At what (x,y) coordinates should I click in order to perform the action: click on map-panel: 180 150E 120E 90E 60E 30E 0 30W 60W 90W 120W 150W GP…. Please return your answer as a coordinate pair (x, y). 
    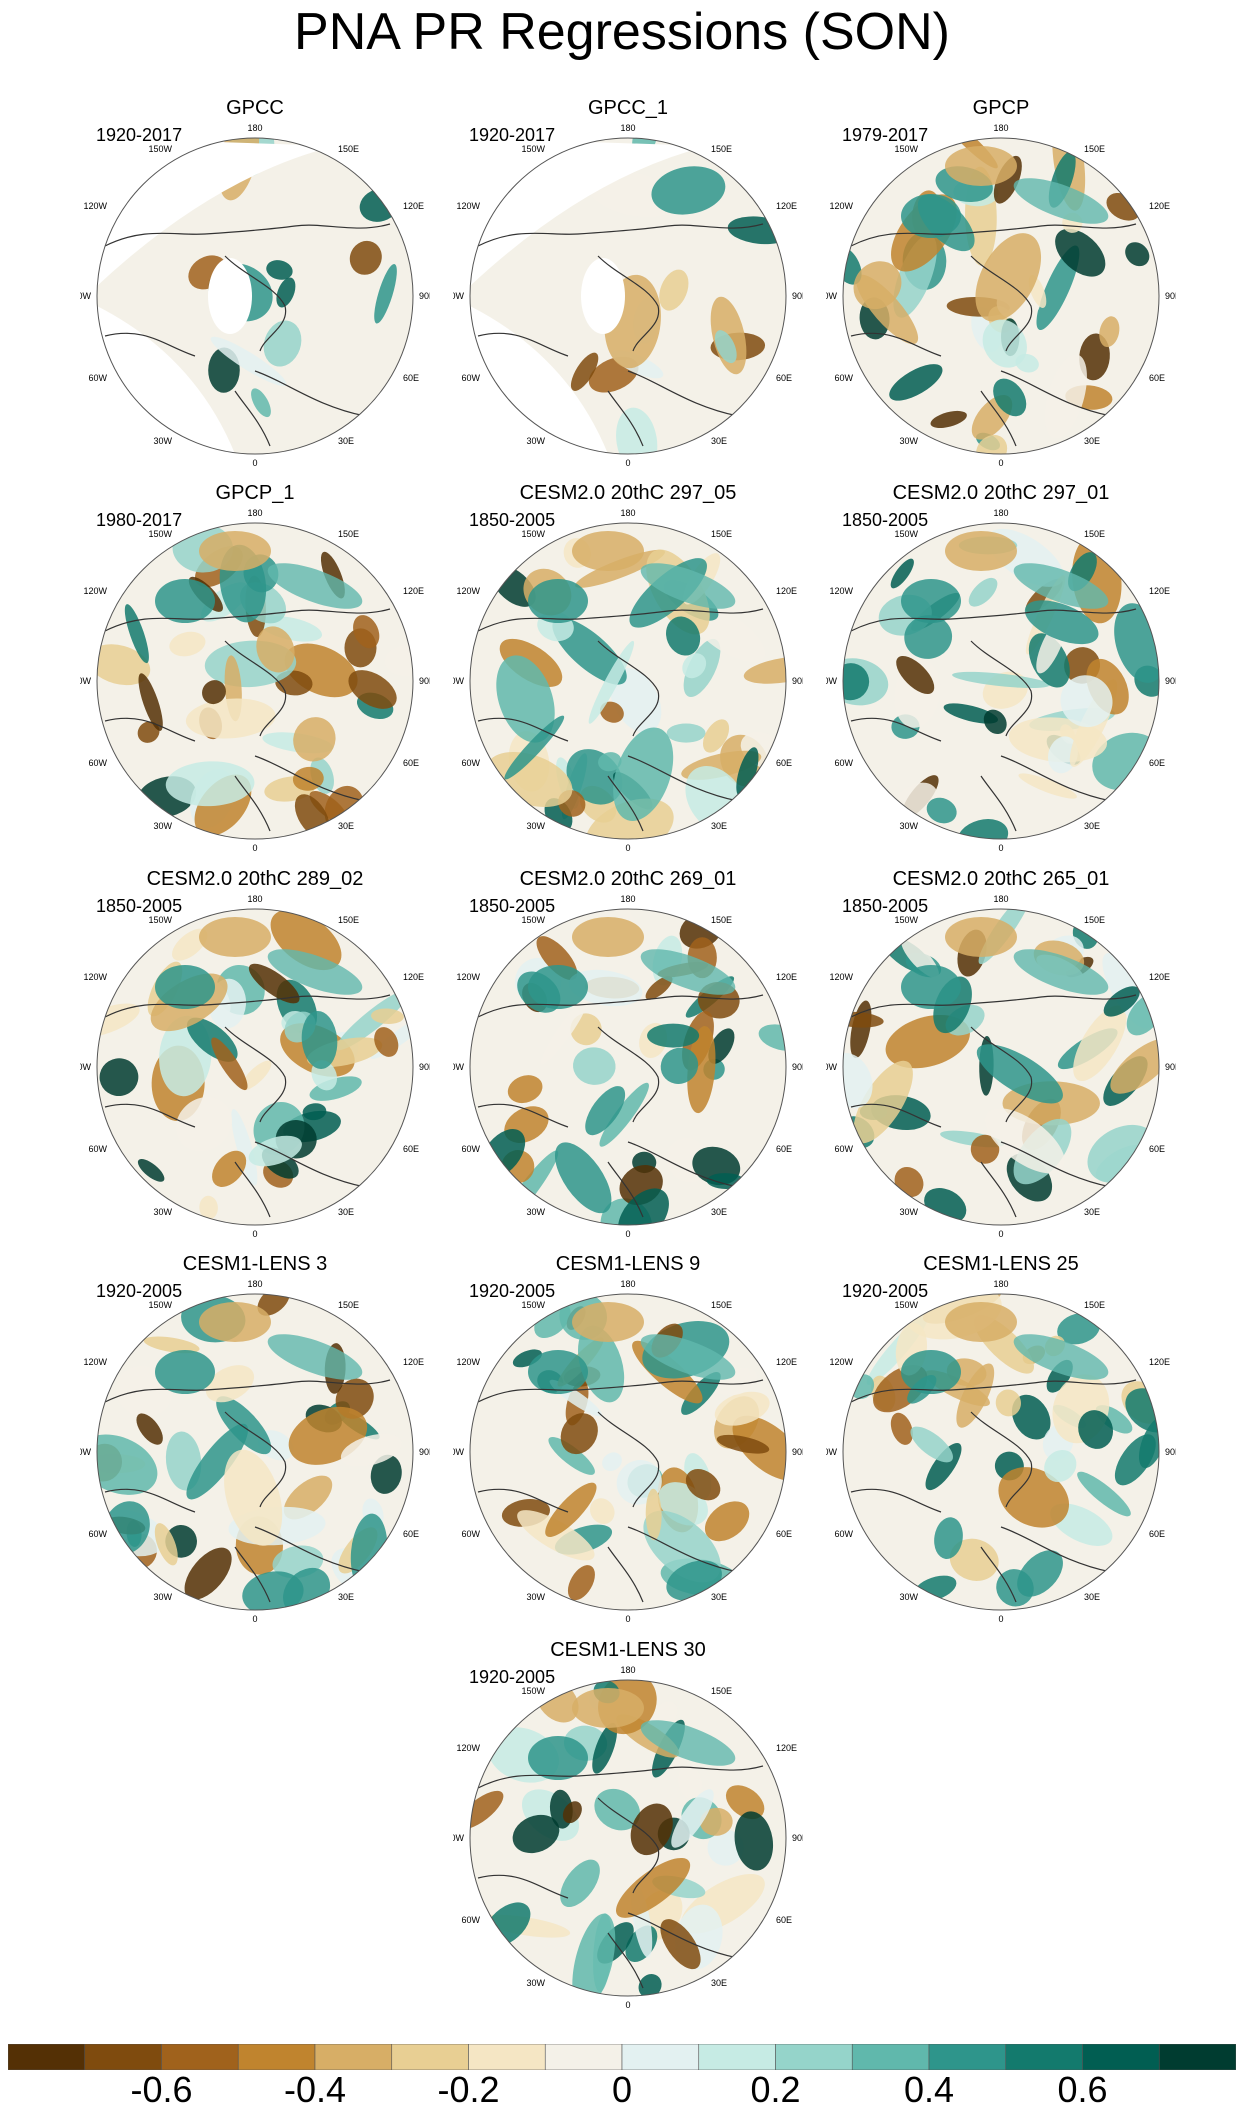
    Looking at the image, I should click on (255, 671).